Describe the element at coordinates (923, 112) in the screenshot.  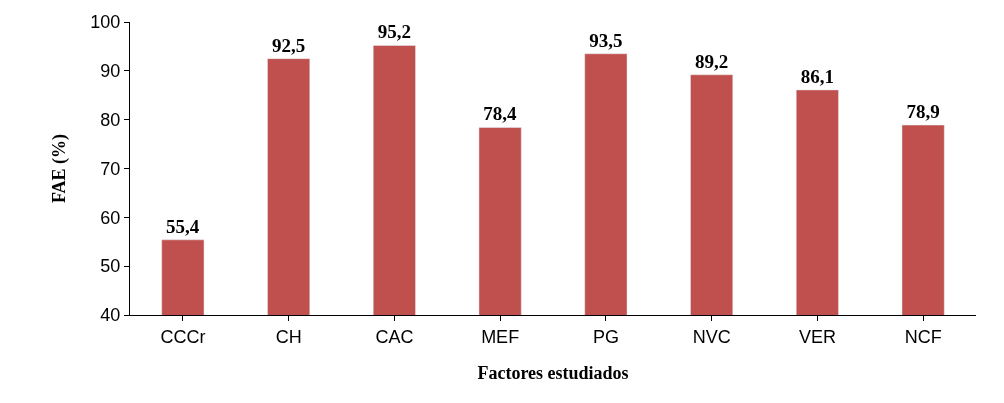
I see `data-label: 78,9` at that location.